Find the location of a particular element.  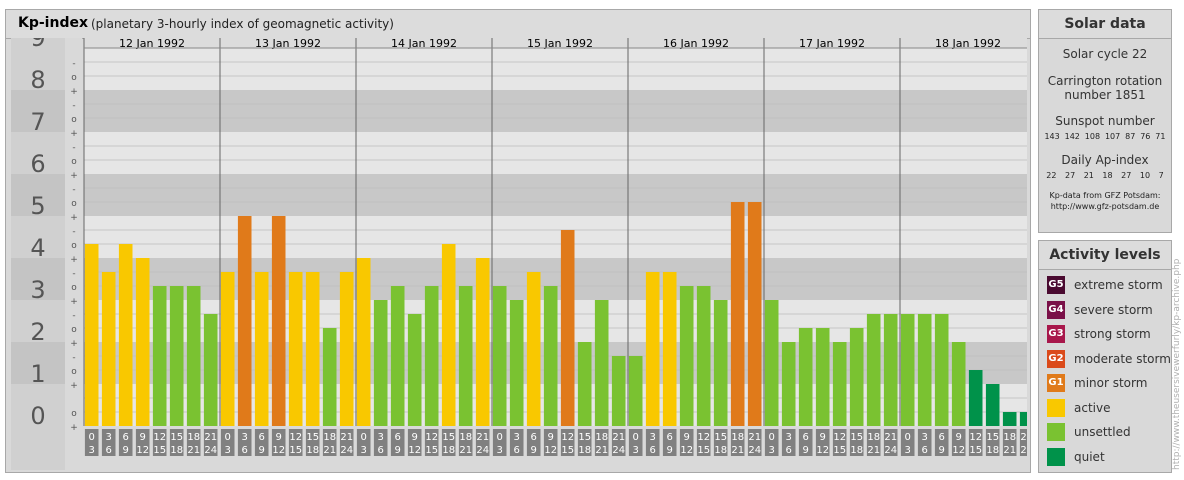

legend-label: strong storm is located at coordinates (1112, 334).